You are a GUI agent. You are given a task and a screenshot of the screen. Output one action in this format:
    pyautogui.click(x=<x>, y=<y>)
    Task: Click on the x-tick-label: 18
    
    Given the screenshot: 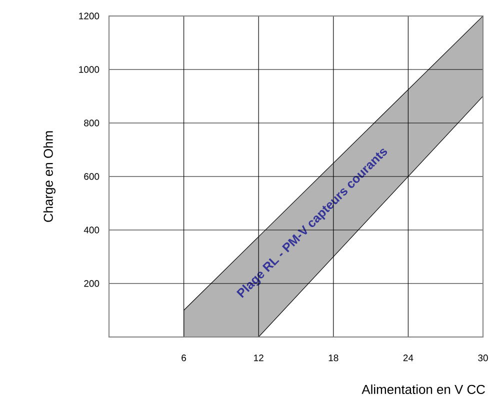 What is the action you would take?
    pyautogui.click(x=333, y=358)
    